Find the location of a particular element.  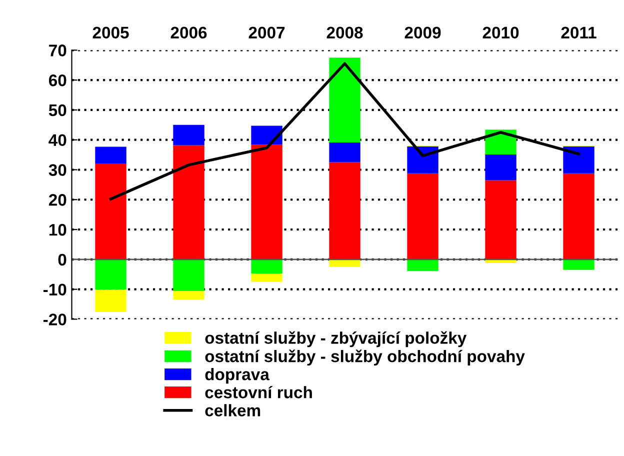

x-tick-label: 2011 is located at coordinates (578, 32).